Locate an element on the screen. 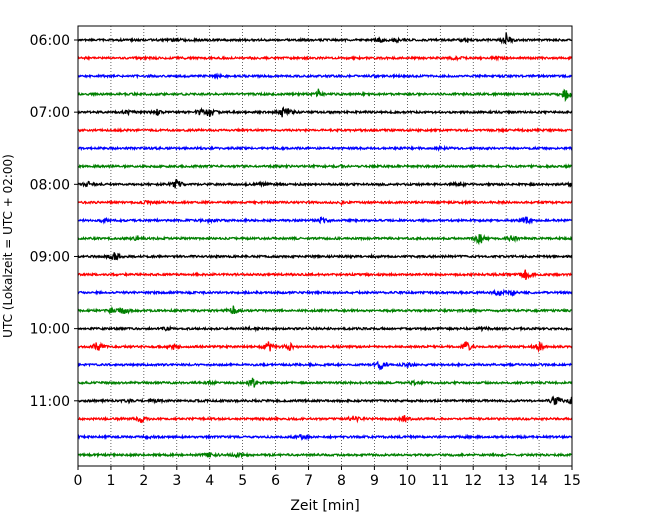 The height and width of the screenshot is (520, 650). y-tick-label: 08:00 is located at coordinates (50, 185).